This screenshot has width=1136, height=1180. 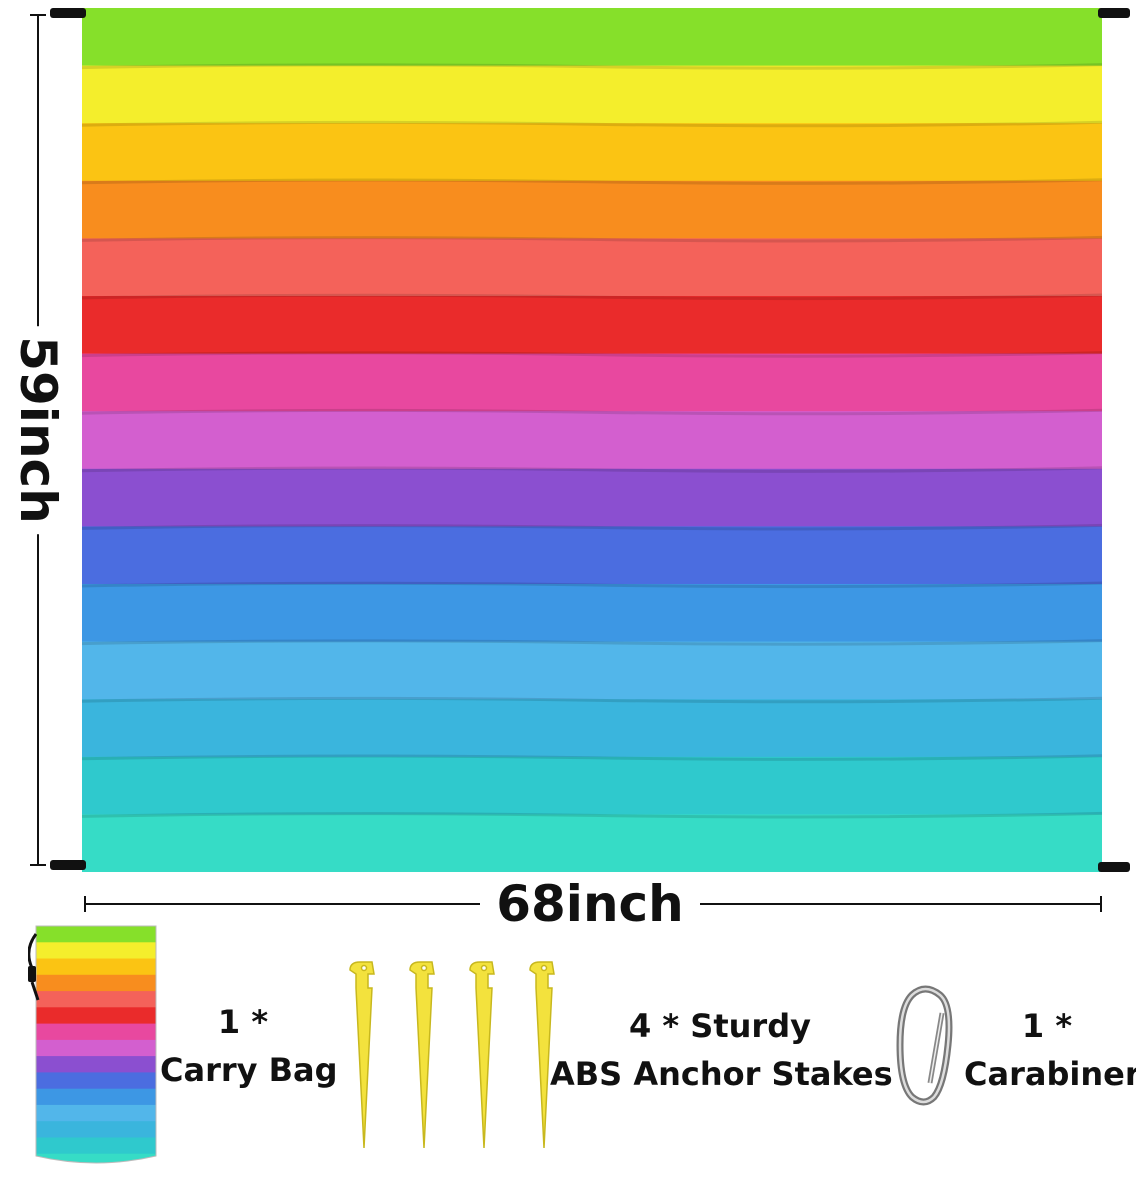 I want to click on carabiner-label: Carabiner, so click(x=1050, y=1074).